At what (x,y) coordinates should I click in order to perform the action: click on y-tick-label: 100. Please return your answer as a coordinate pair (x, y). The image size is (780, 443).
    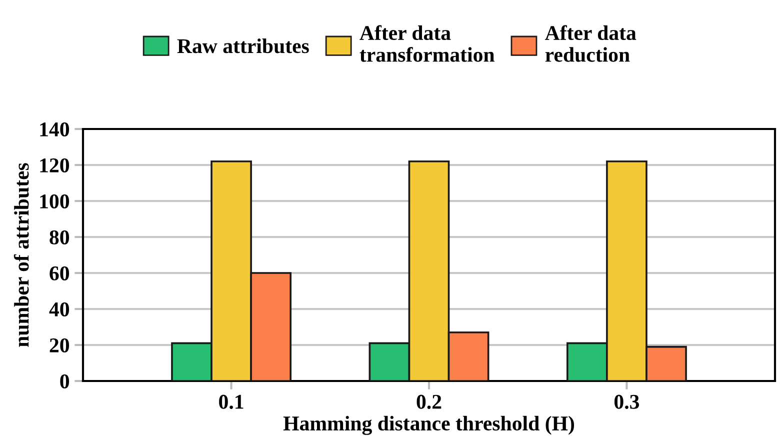
    Looking at the image, I should click on (55, 201).